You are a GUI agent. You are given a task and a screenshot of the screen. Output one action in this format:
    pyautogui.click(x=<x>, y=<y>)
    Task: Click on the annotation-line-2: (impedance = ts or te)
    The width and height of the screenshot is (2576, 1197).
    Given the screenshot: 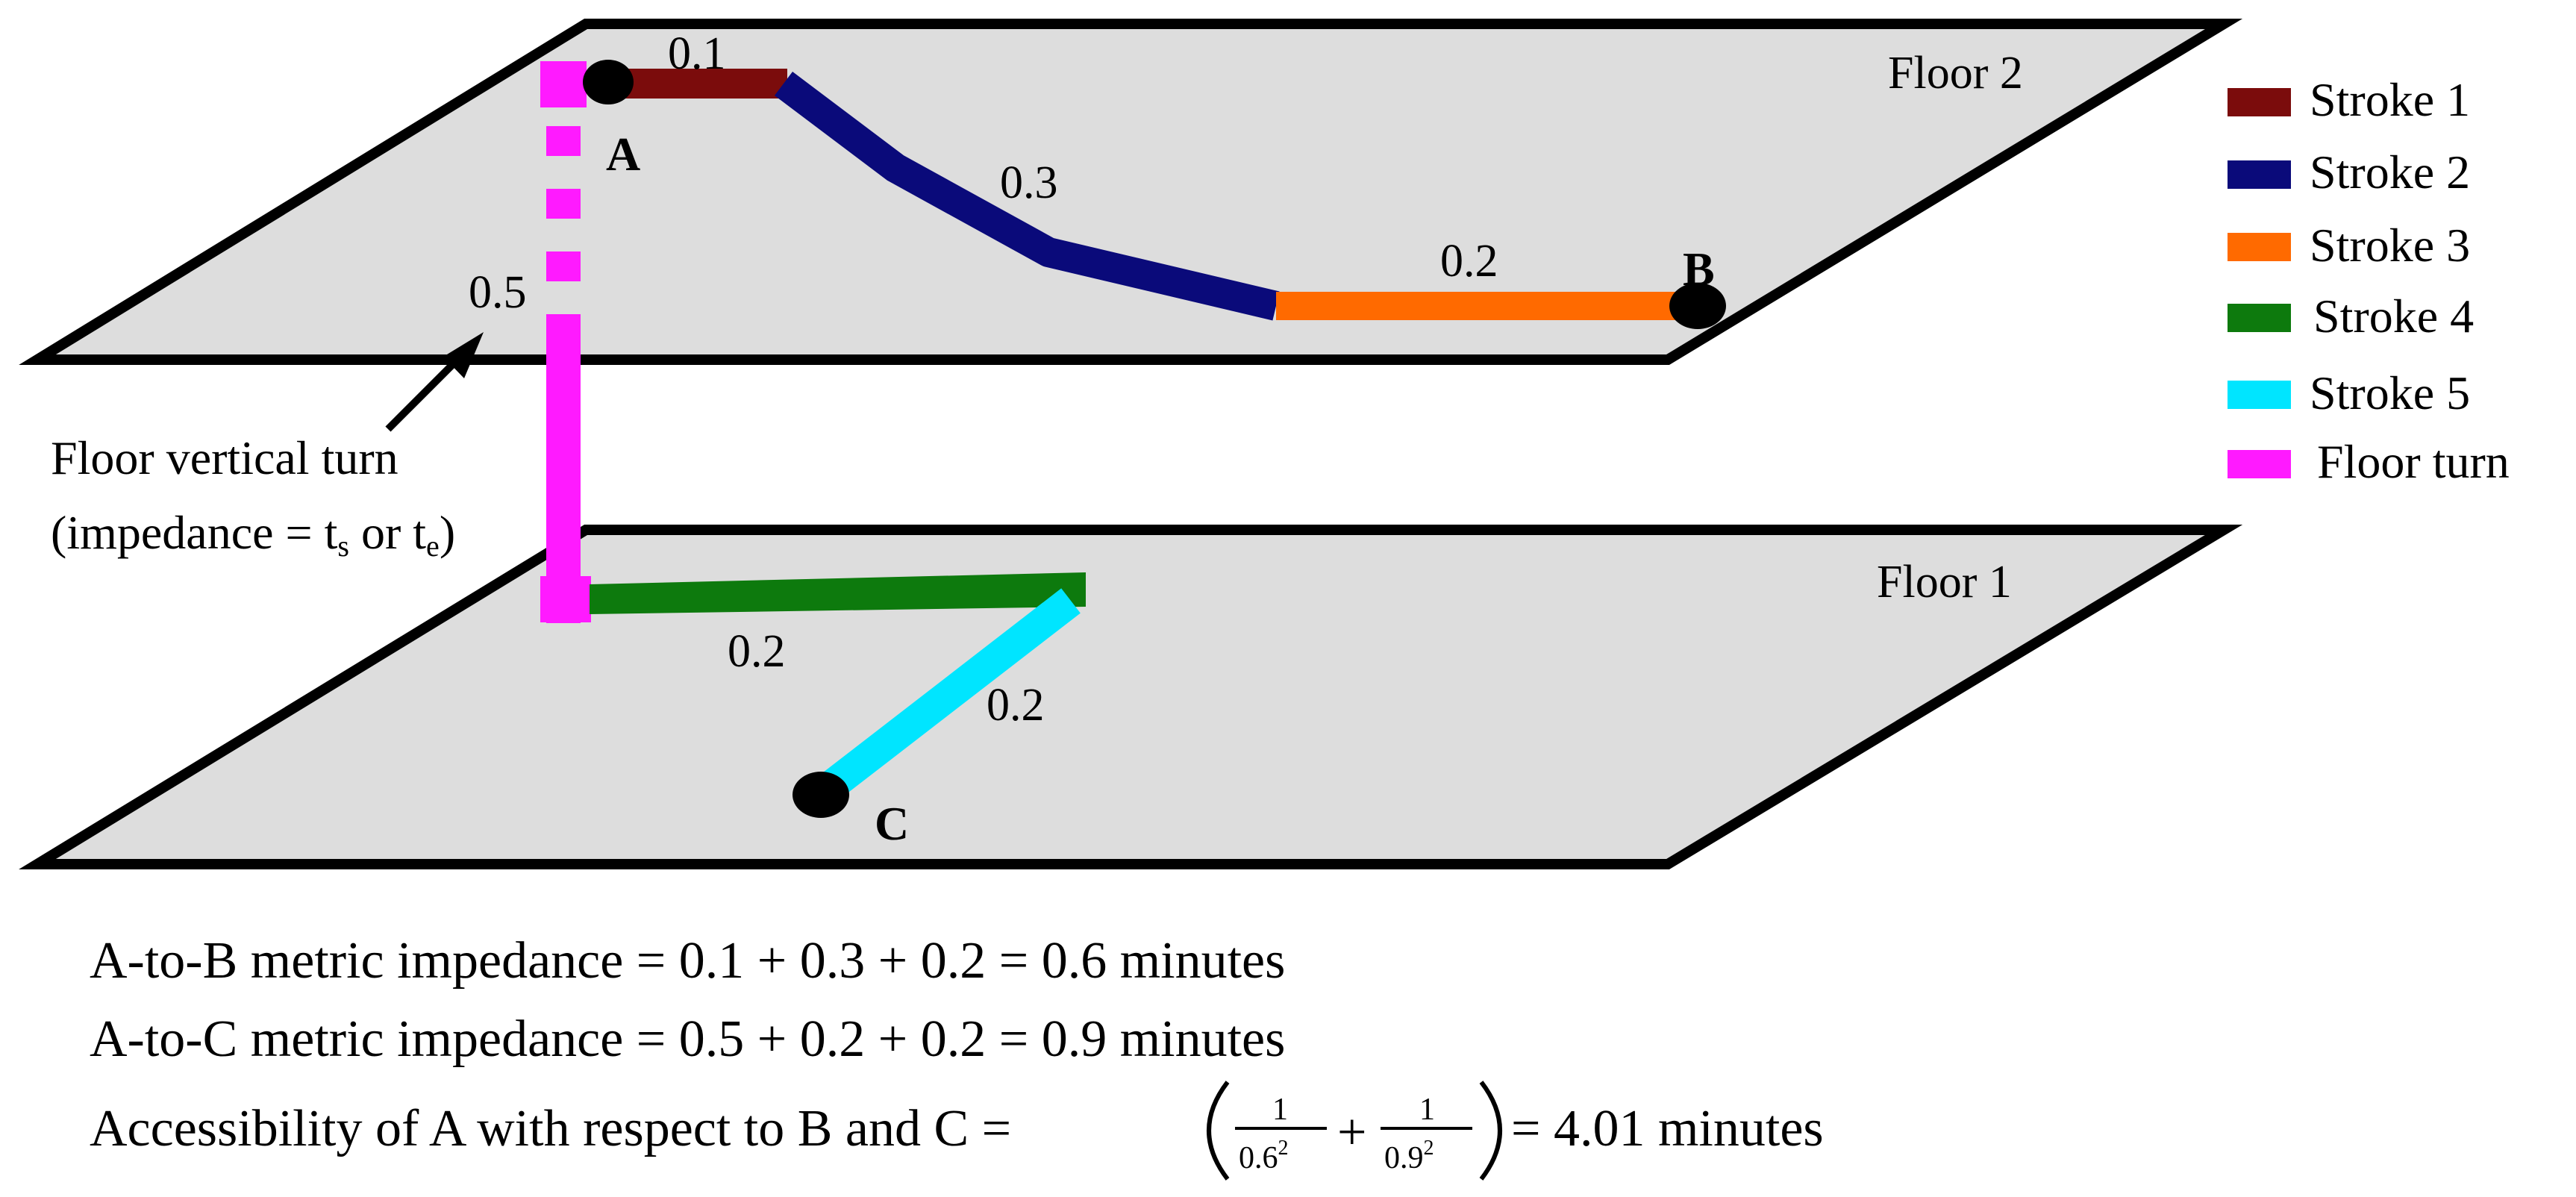 What is the action you would take?
    pyautogui.click(x=253, y=534)
    